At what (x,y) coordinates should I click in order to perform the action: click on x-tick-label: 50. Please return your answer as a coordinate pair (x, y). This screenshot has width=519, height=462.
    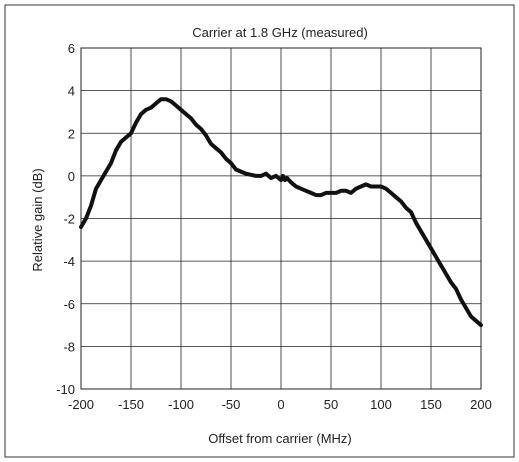
    Looking at the image, I should click on (331, 404).